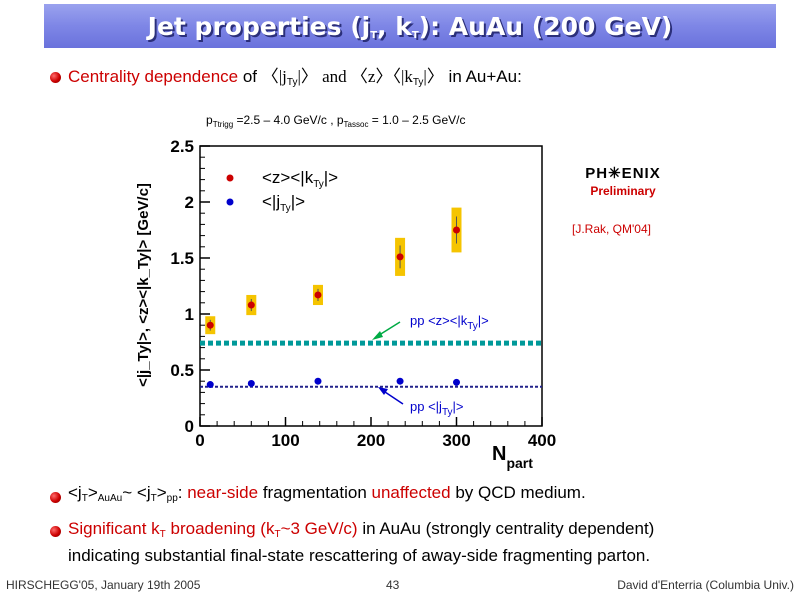  I want to click on preliminary-label: Preliminary, so click(623, 191).